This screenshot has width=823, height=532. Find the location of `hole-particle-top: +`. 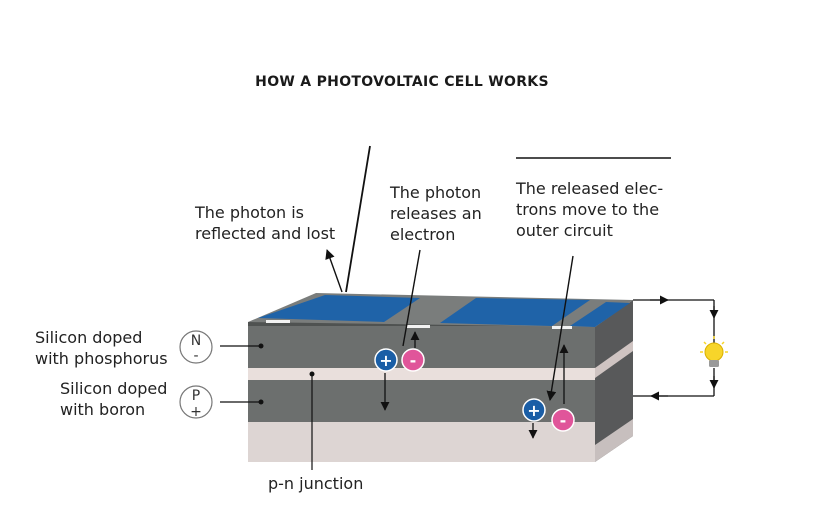

hole-particle-top: + is located at coordinates (386, 360).